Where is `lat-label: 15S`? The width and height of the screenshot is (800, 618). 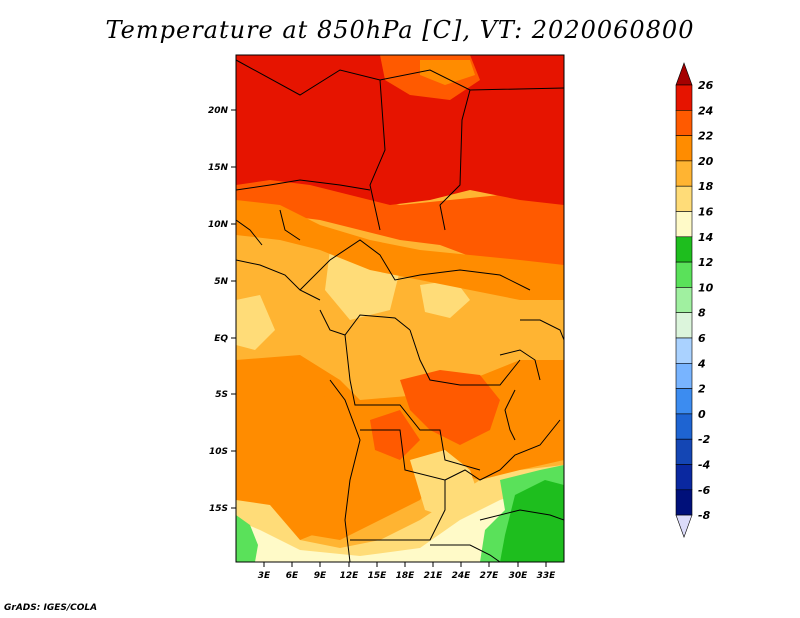
lat-label: 15S is located at coordinates (218, 509).